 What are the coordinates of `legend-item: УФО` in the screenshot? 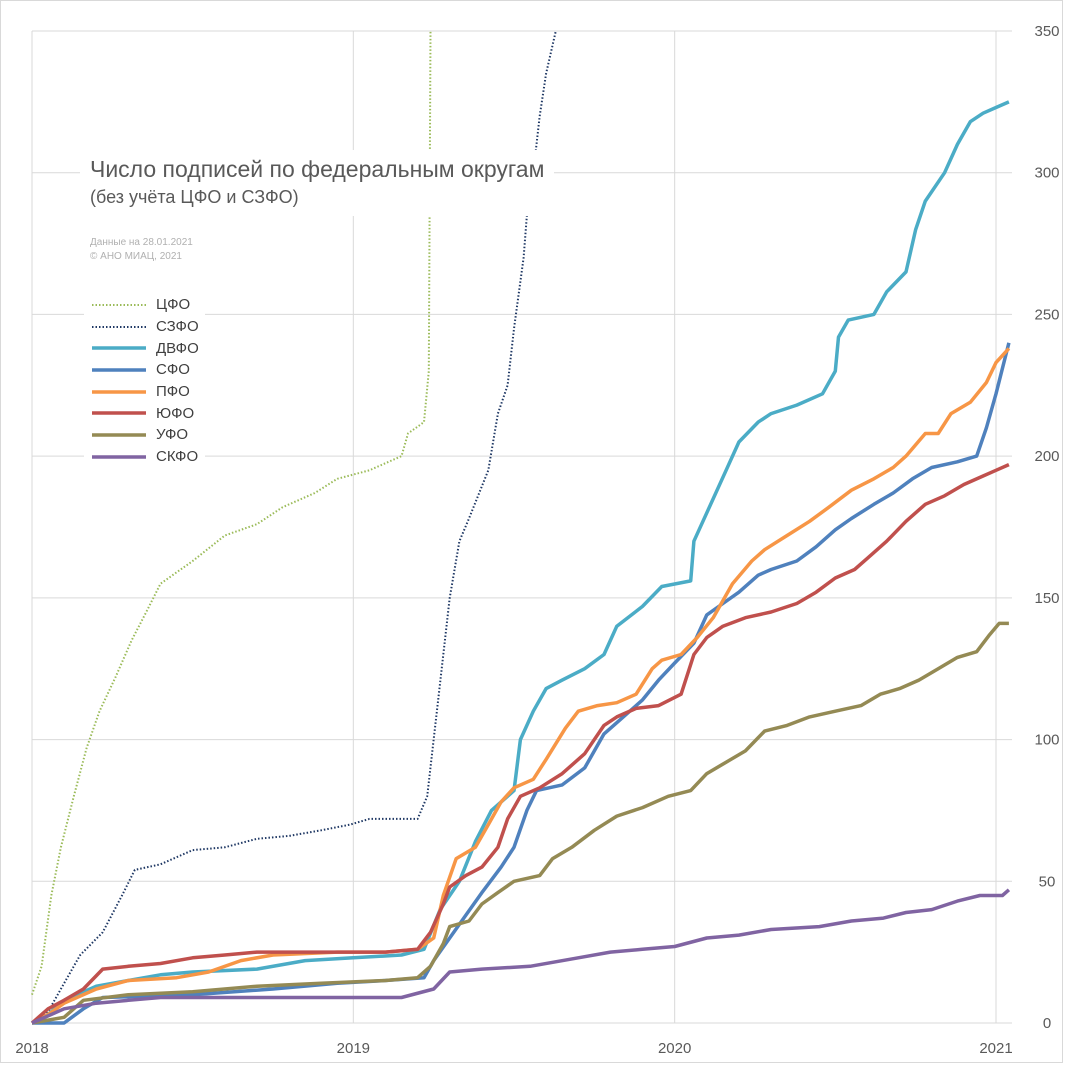 It's located at (144, 435).